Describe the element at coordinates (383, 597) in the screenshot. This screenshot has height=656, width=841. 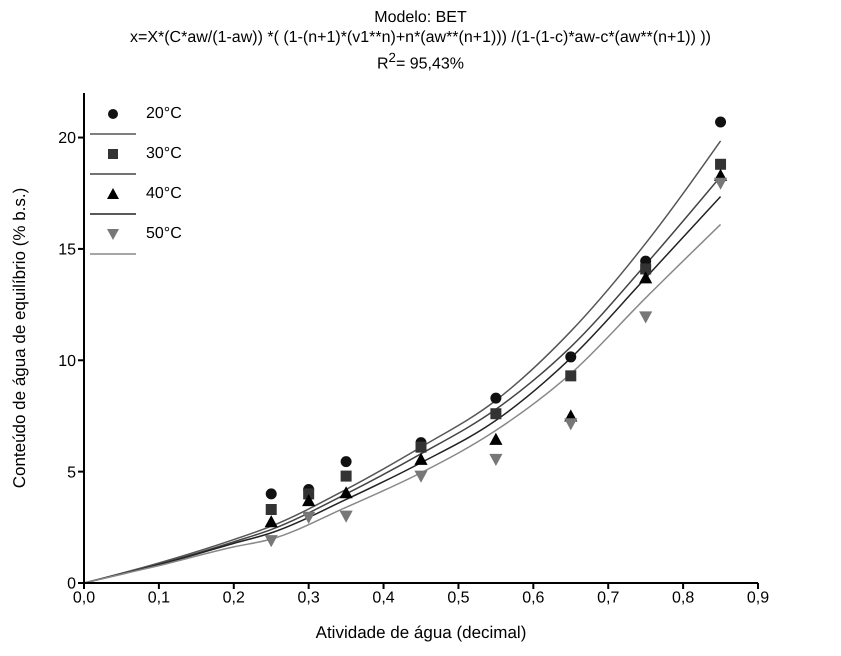
I see `x-tick-label: 0,4` at that location.